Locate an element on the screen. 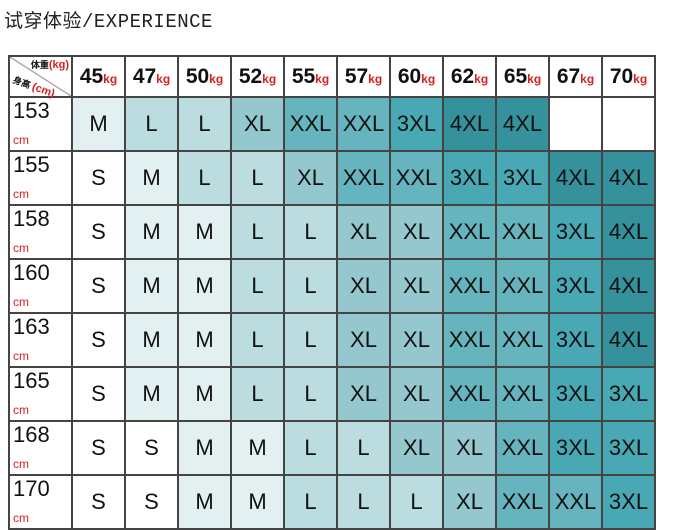 The width and height of the screenshot is (677, 530). table-row: 168 cm S S M M L L XL XL XXL 3XL 3XL is located at coordinates (332, 448).